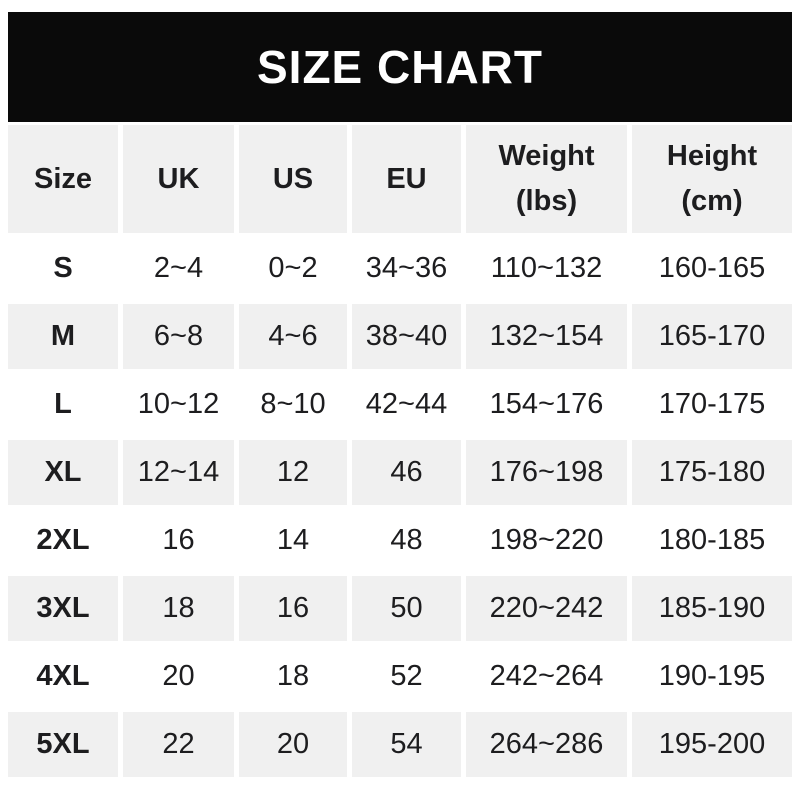 The height and width of the screenshot is (800, 800). Describe the element at coordinates (293, 744) in the screenshot. I see `us-cell: 20` at that location.